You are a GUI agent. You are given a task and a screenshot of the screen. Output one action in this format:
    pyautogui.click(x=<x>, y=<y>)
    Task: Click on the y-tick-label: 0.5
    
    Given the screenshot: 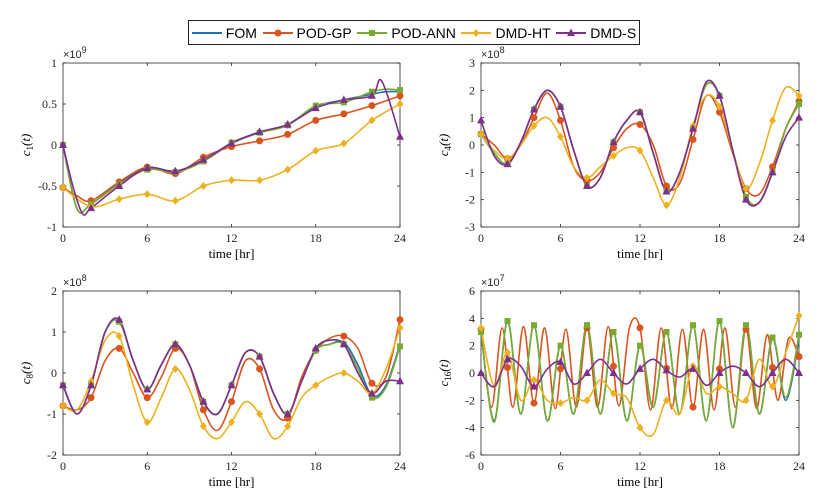 What is the action you would take?
    pyautogui.click(x=49, y=104)
    